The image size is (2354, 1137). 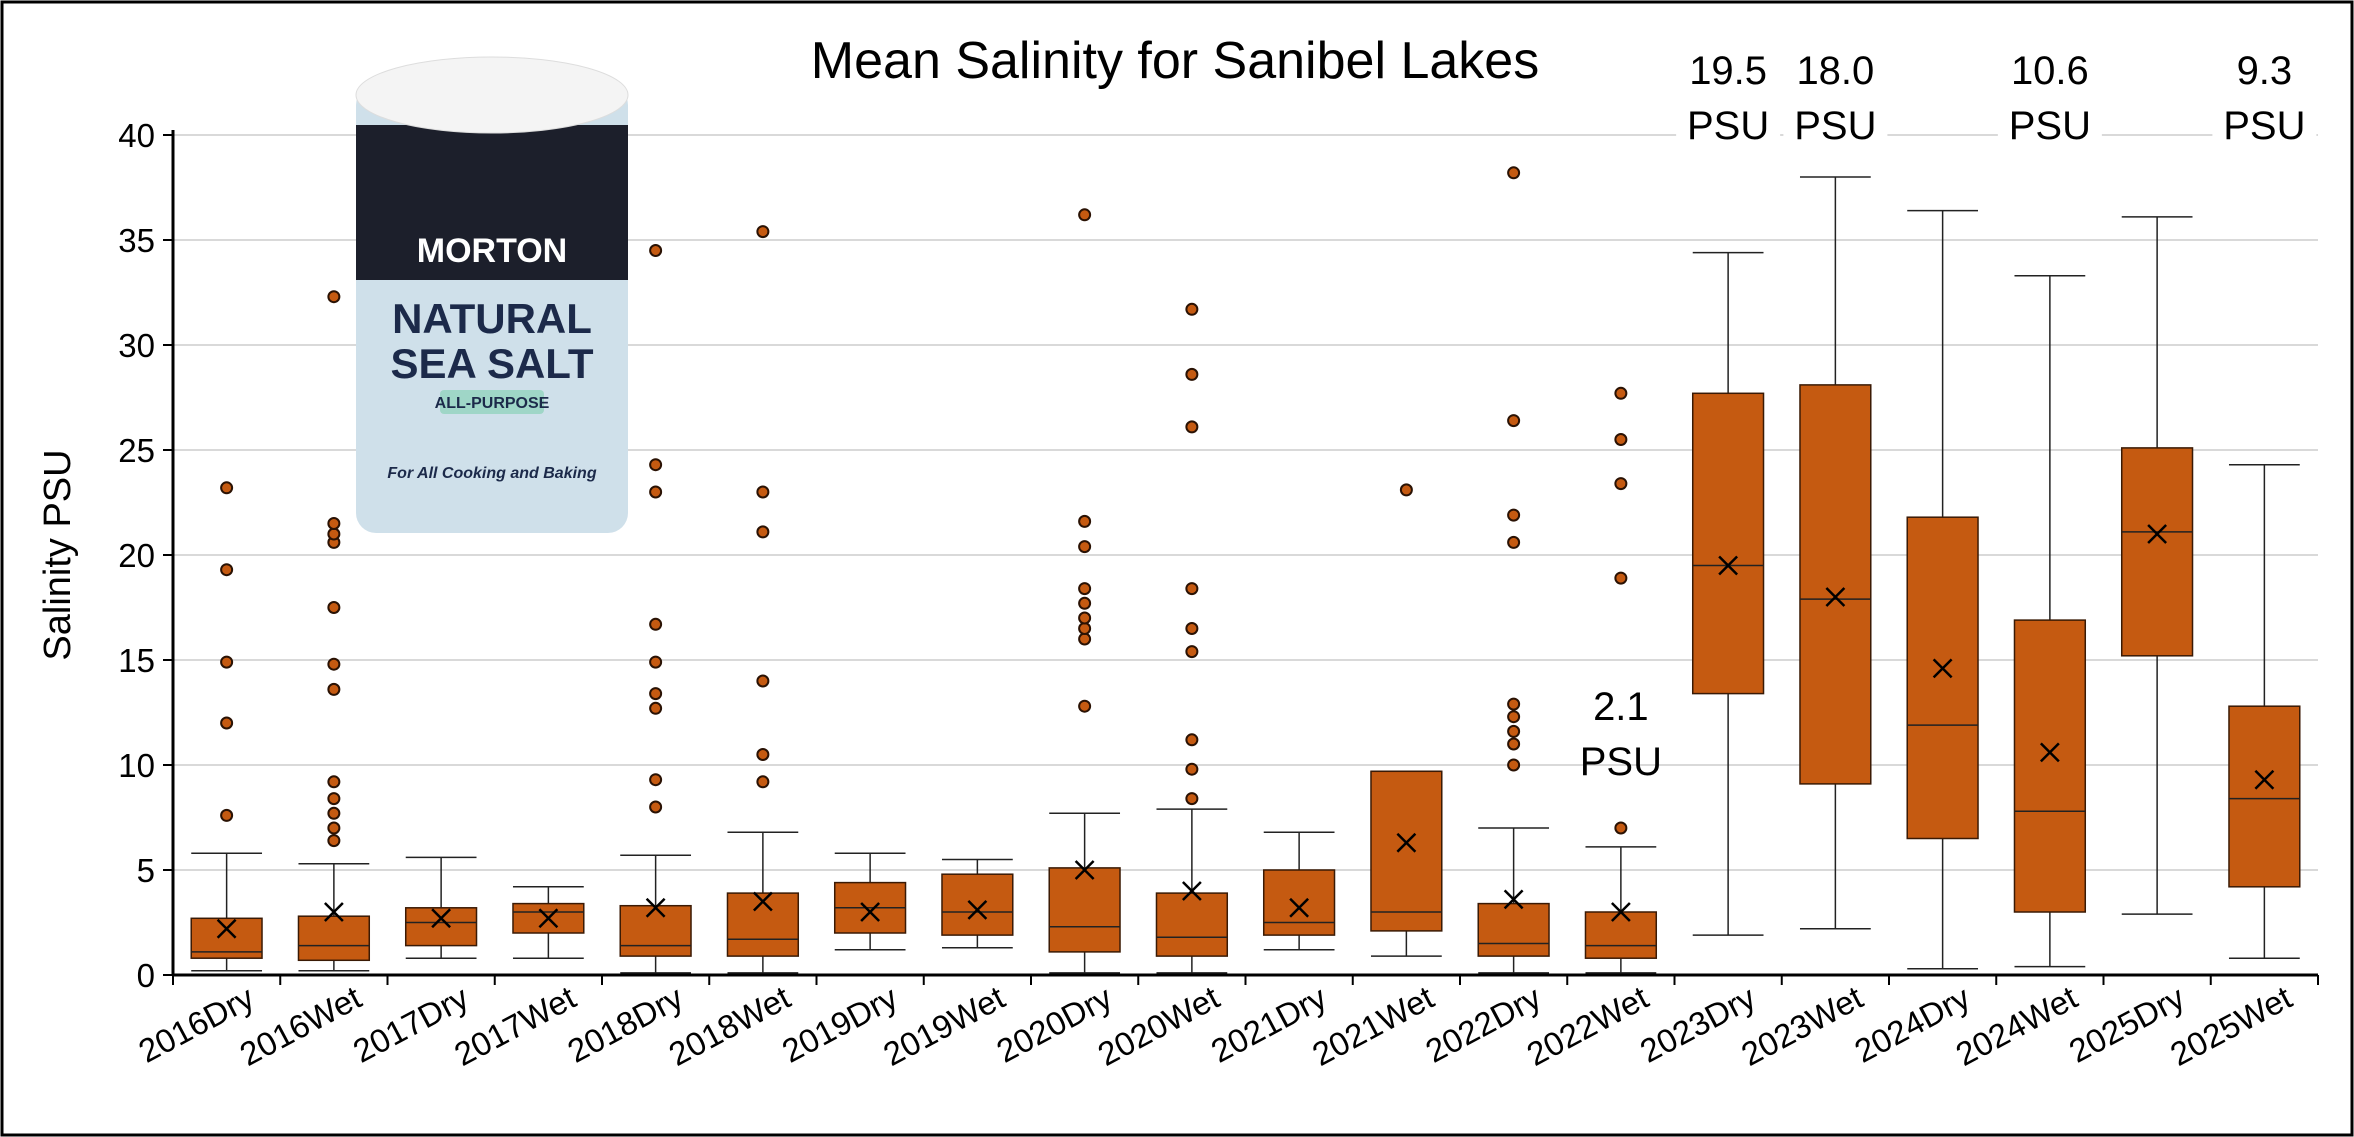 I want to click on image-text: SEA SALT, so click(x=491, y=363).